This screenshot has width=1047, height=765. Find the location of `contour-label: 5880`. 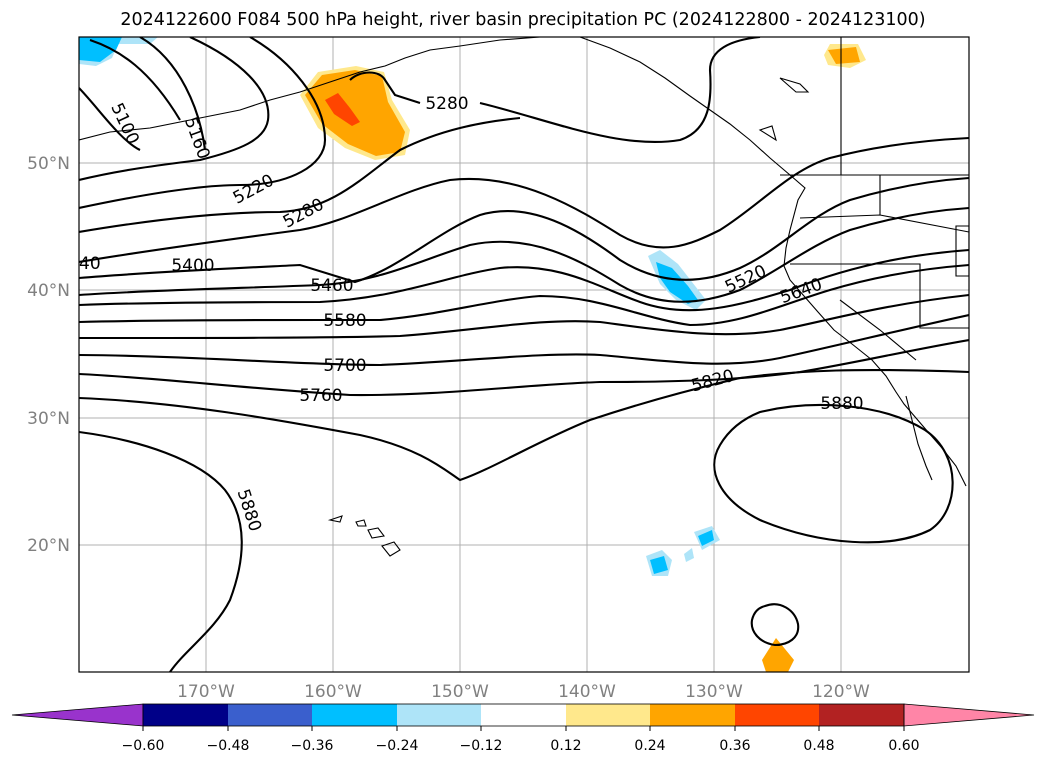

contour-label: 5880 is located at coordinates (841, 404).